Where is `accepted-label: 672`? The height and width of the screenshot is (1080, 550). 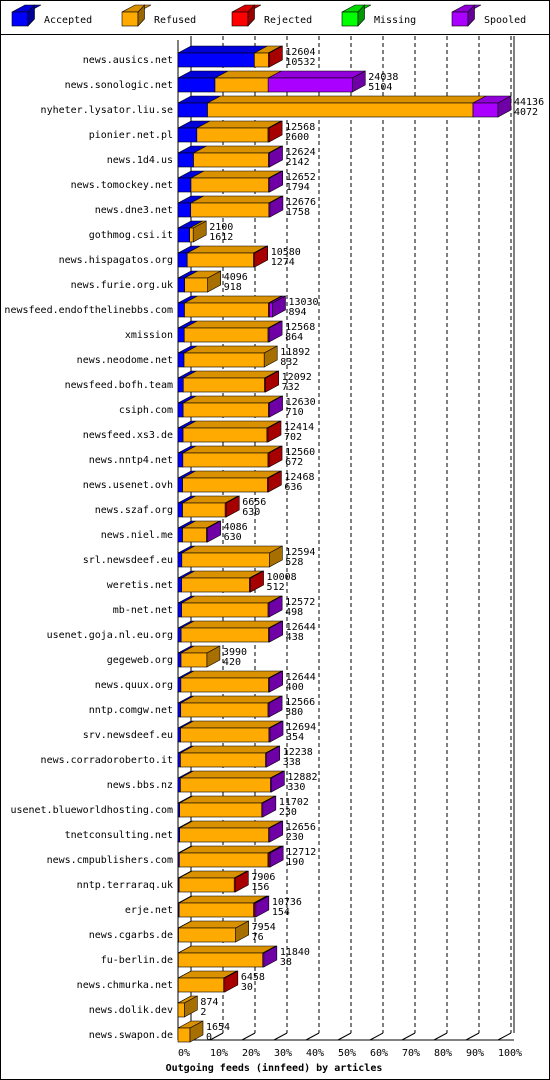
accepted-label: 672 is located at coordinates (294, 462).